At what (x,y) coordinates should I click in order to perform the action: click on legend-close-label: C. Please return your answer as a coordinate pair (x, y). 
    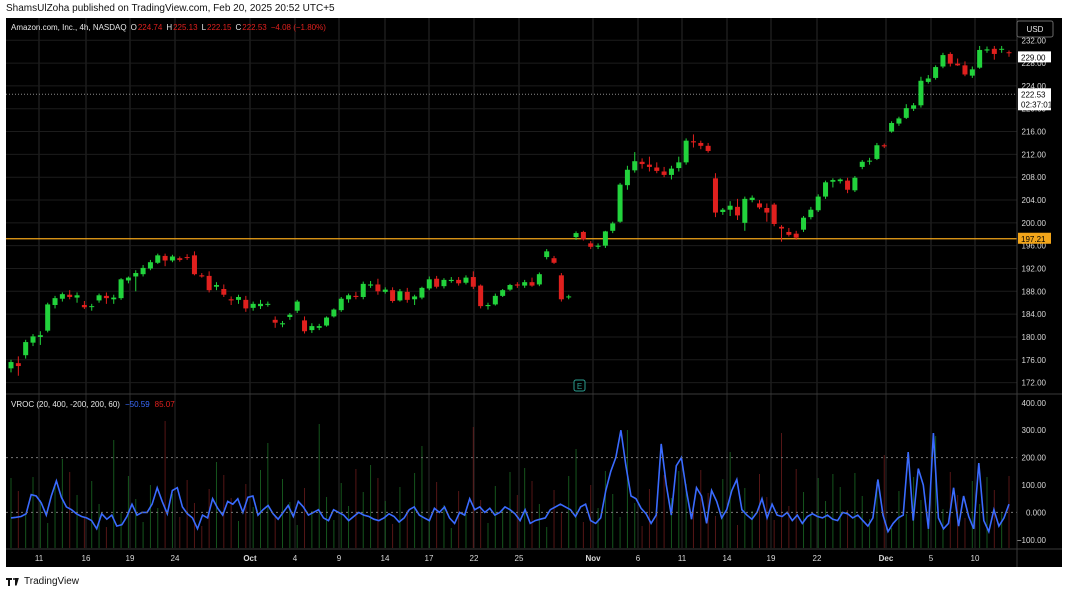
    Looking at the image, I should click on (238, 27).